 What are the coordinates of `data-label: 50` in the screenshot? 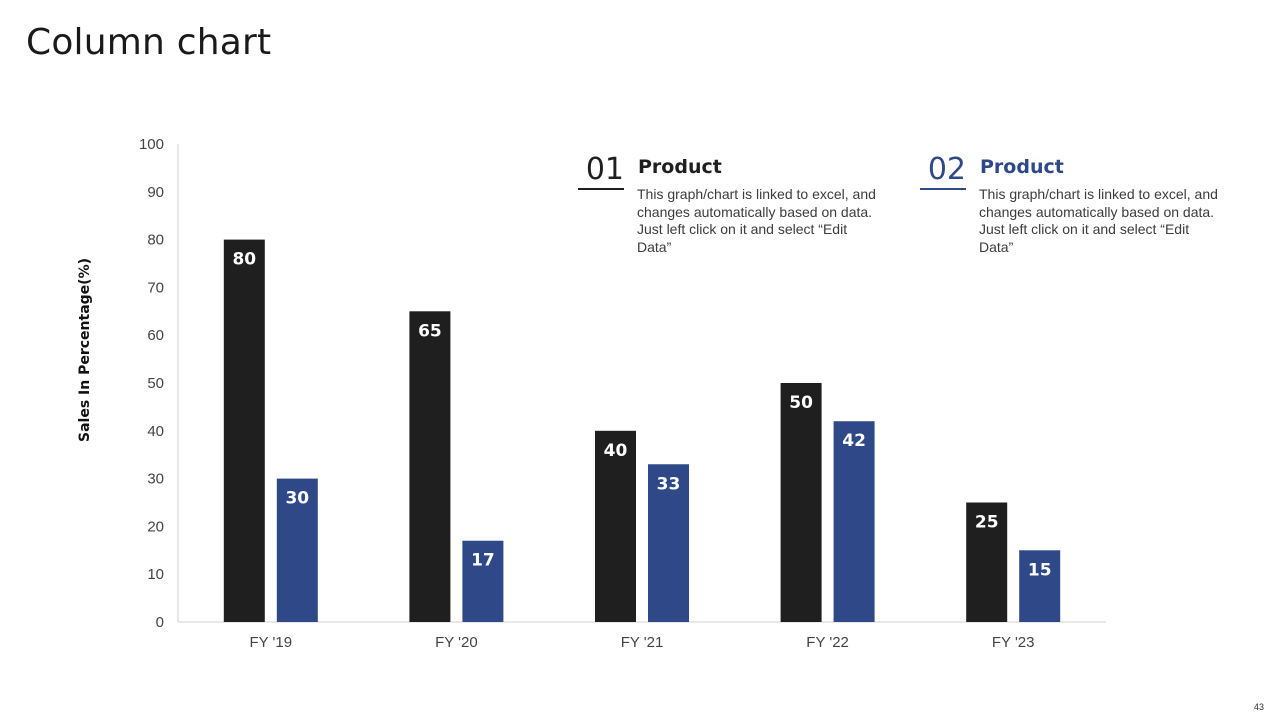 It's located at (801, 403).